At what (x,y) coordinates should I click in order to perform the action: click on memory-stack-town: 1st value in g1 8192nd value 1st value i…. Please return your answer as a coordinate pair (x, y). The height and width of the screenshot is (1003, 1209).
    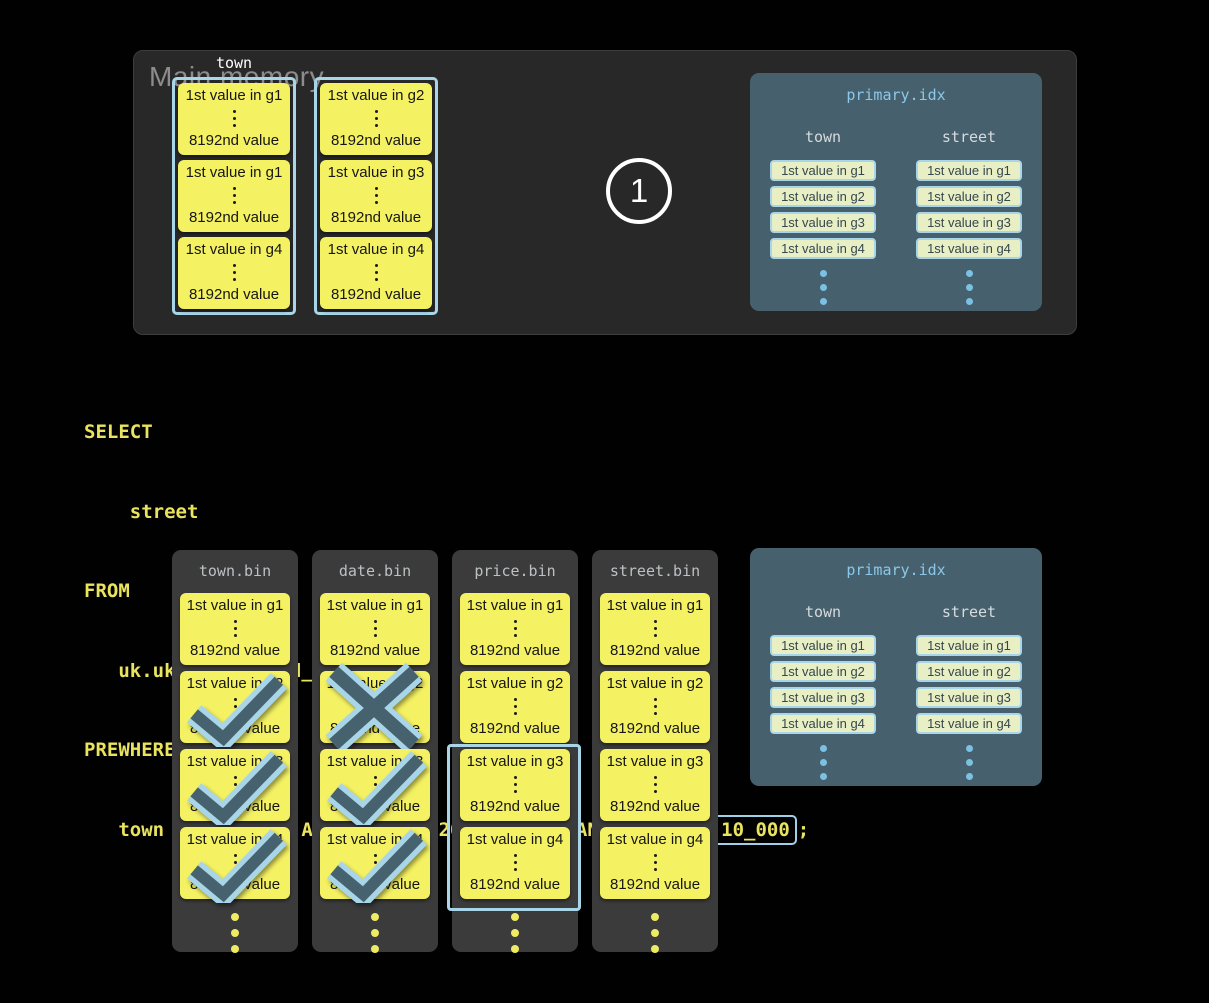
    Looking at the image, I should click on (234, 196).